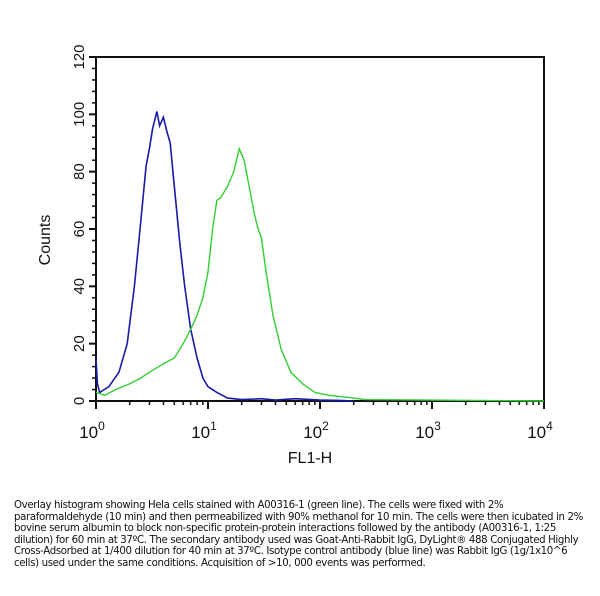  What do you see at coordinates (316, 430) in the screenshot?
I see `x-tick-label: 10²` at bounding box center [316, 430].